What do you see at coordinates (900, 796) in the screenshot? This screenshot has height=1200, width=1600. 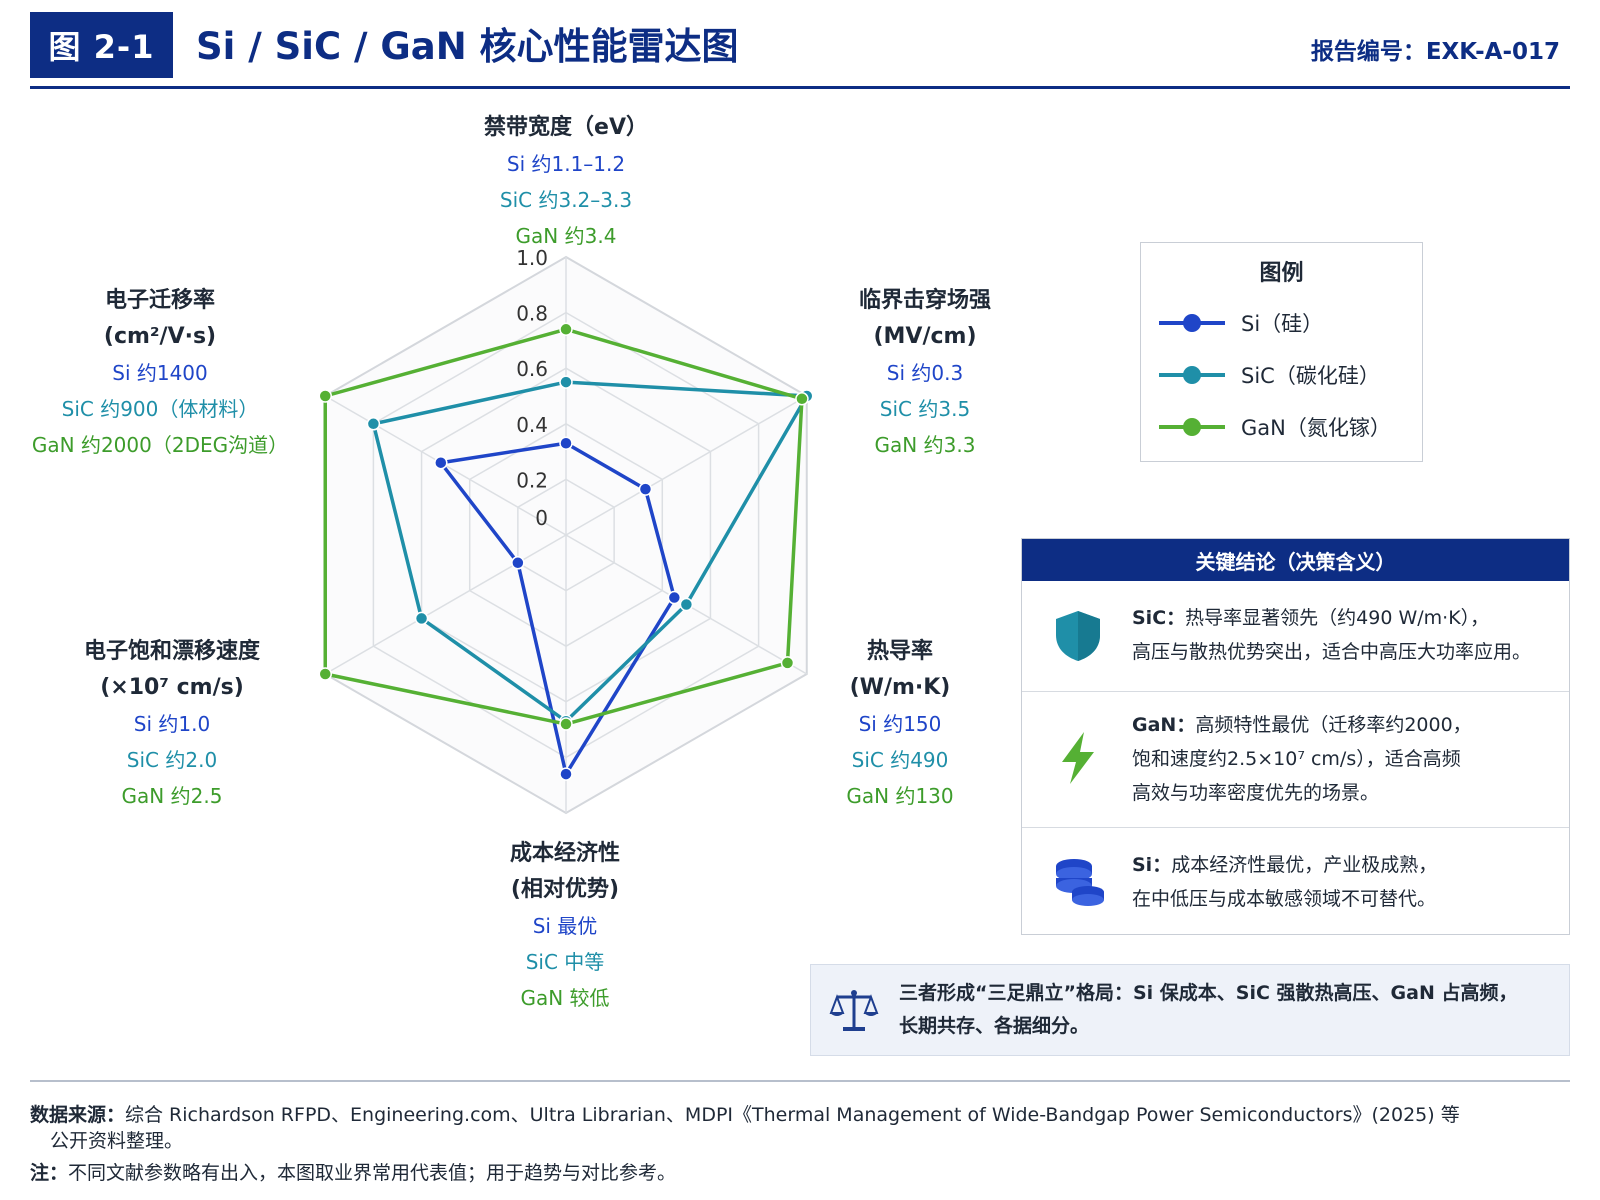 I see `axis-value-gan: GaN 约130` at bounding box center [900, 796].